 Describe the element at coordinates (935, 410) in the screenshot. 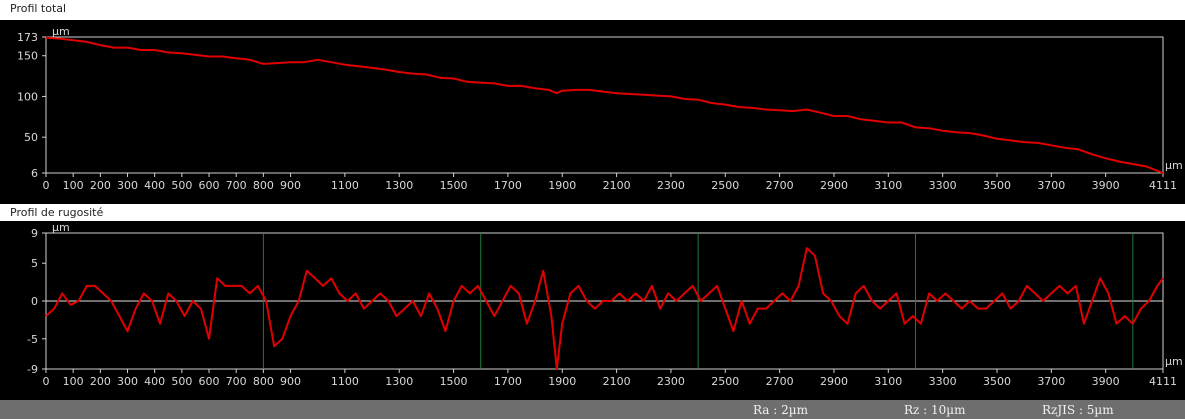

I see `rz-value: Rz : 10µm` at that location.